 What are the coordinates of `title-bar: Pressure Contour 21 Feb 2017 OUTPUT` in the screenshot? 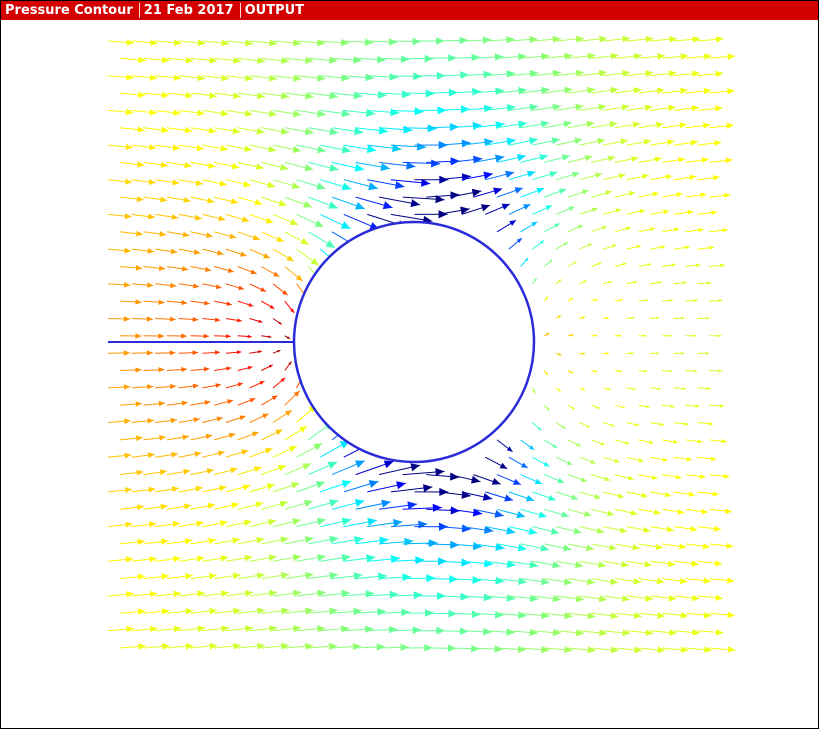 It's located at (409, 10).